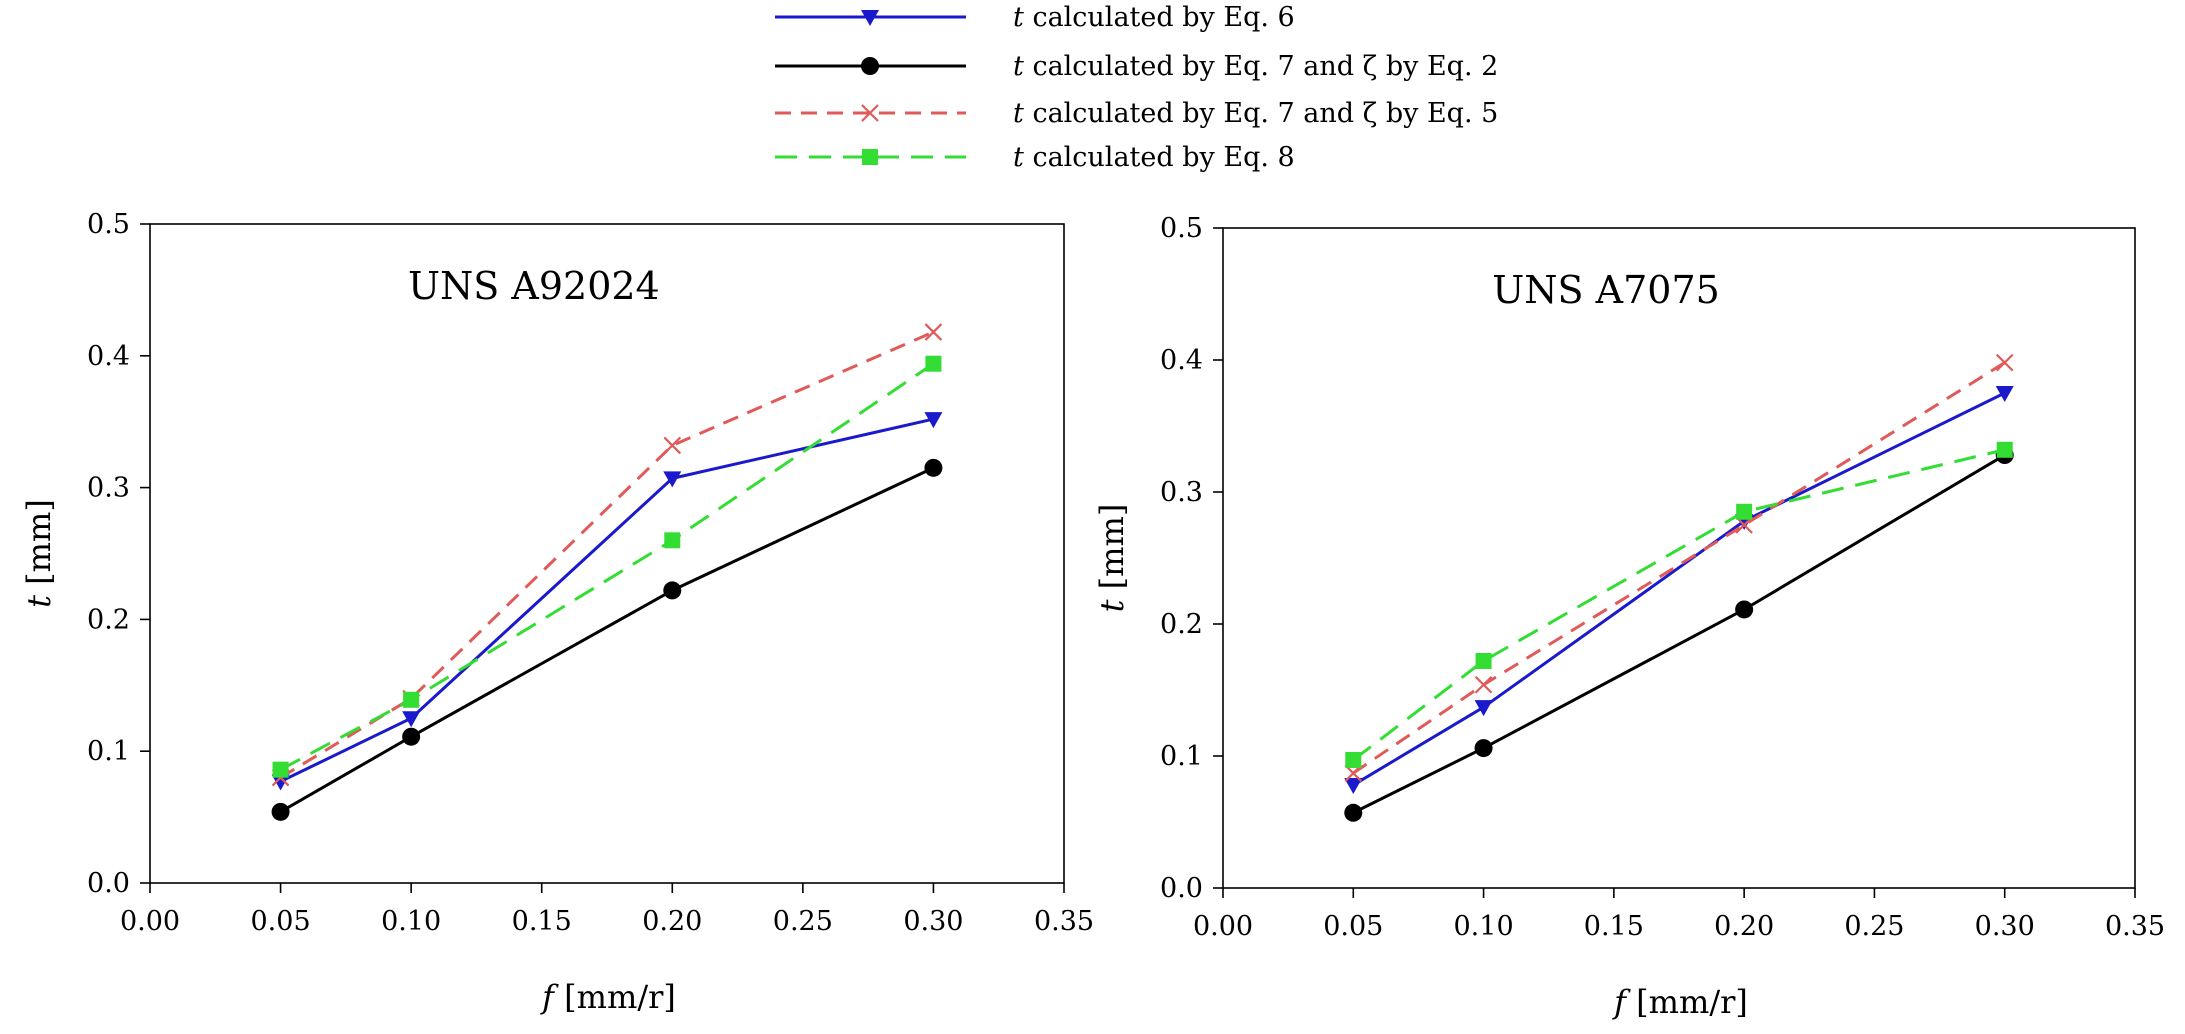  I want to click on legend-marker-eq7_zeta2, so click(870, 66).